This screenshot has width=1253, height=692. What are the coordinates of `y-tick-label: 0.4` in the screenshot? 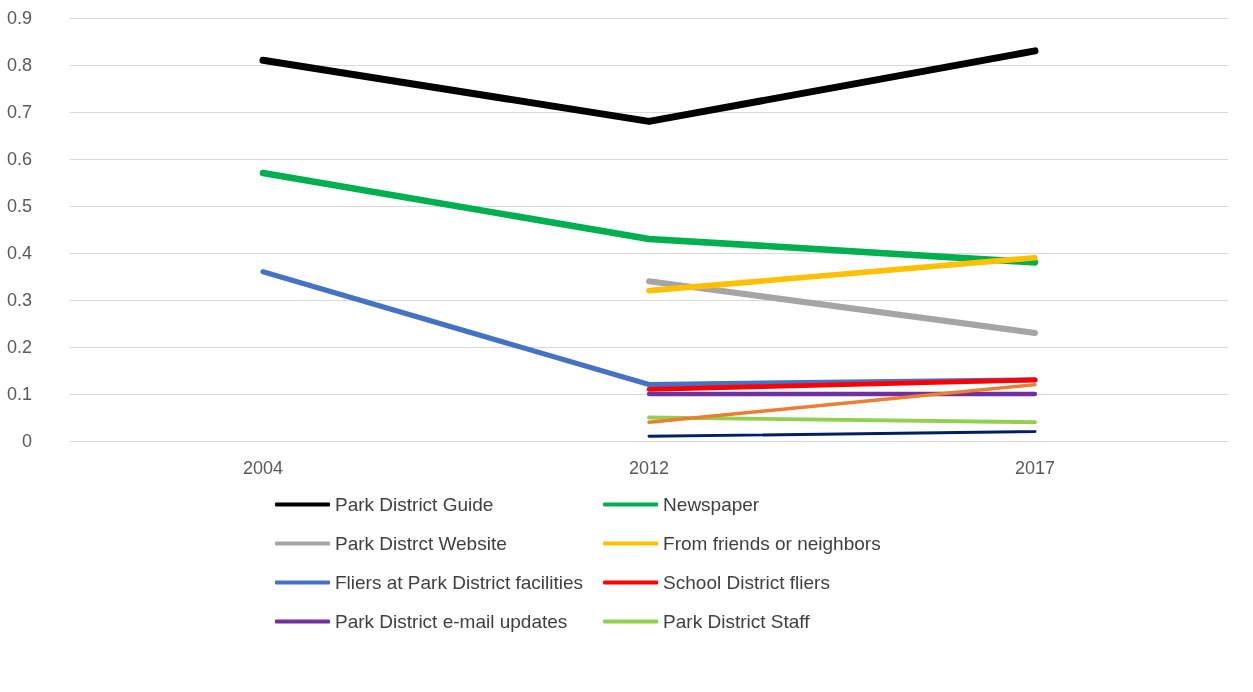 It's located at (19, 253).